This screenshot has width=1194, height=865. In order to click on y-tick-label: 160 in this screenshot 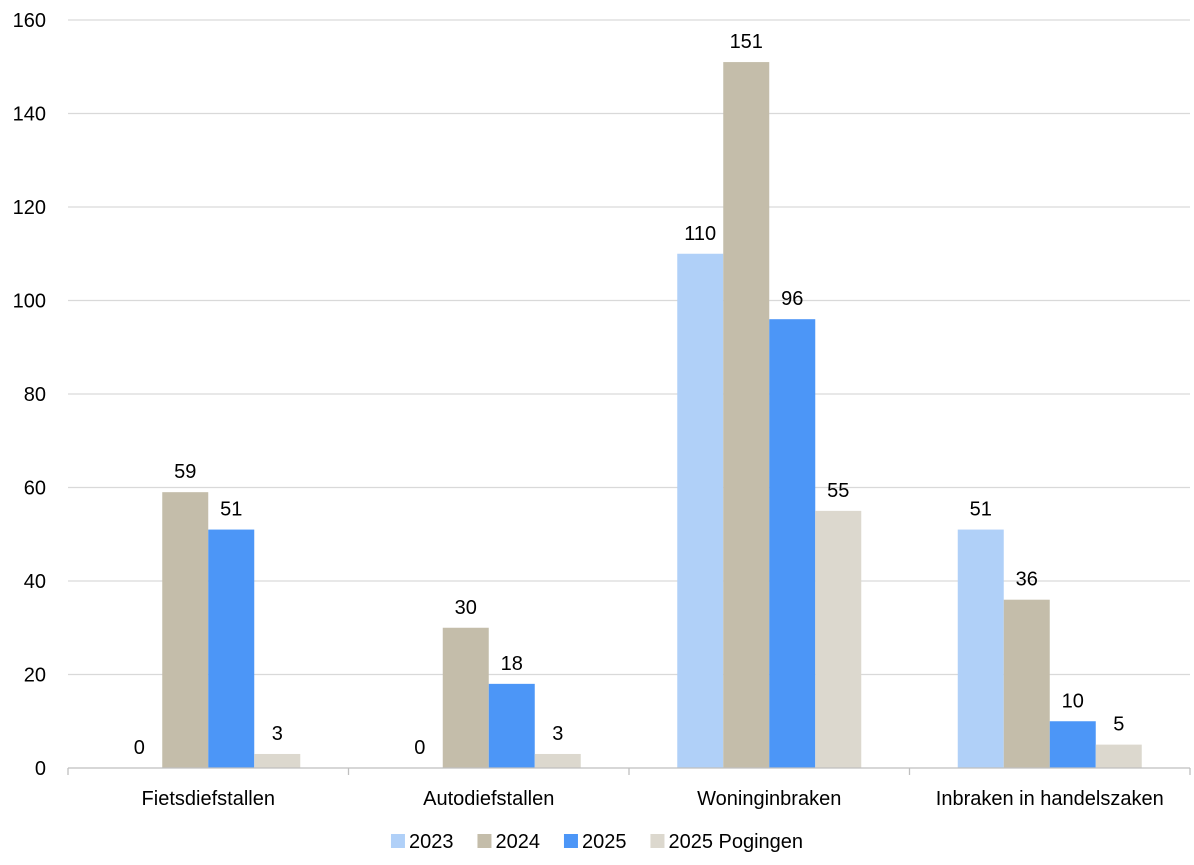, I will do `click(29, 21)`.